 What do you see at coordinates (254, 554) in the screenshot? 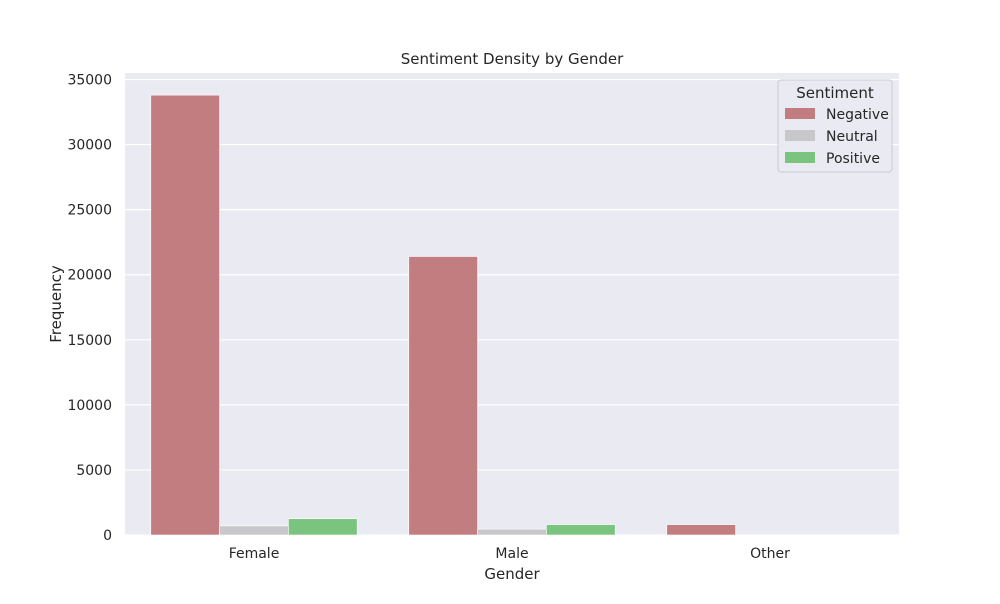
I see `x-tick-label: Female` at bounding box center [254, 554].